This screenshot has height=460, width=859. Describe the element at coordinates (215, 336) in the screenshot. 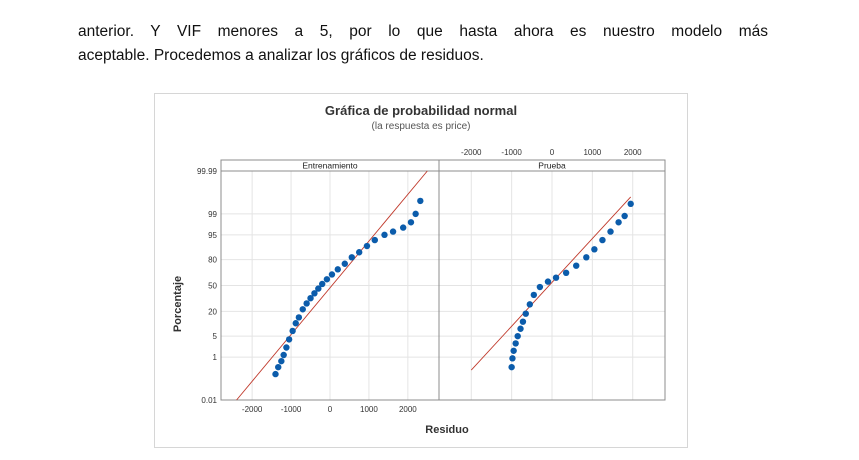

I see `y-tick-label: 5` at that location.